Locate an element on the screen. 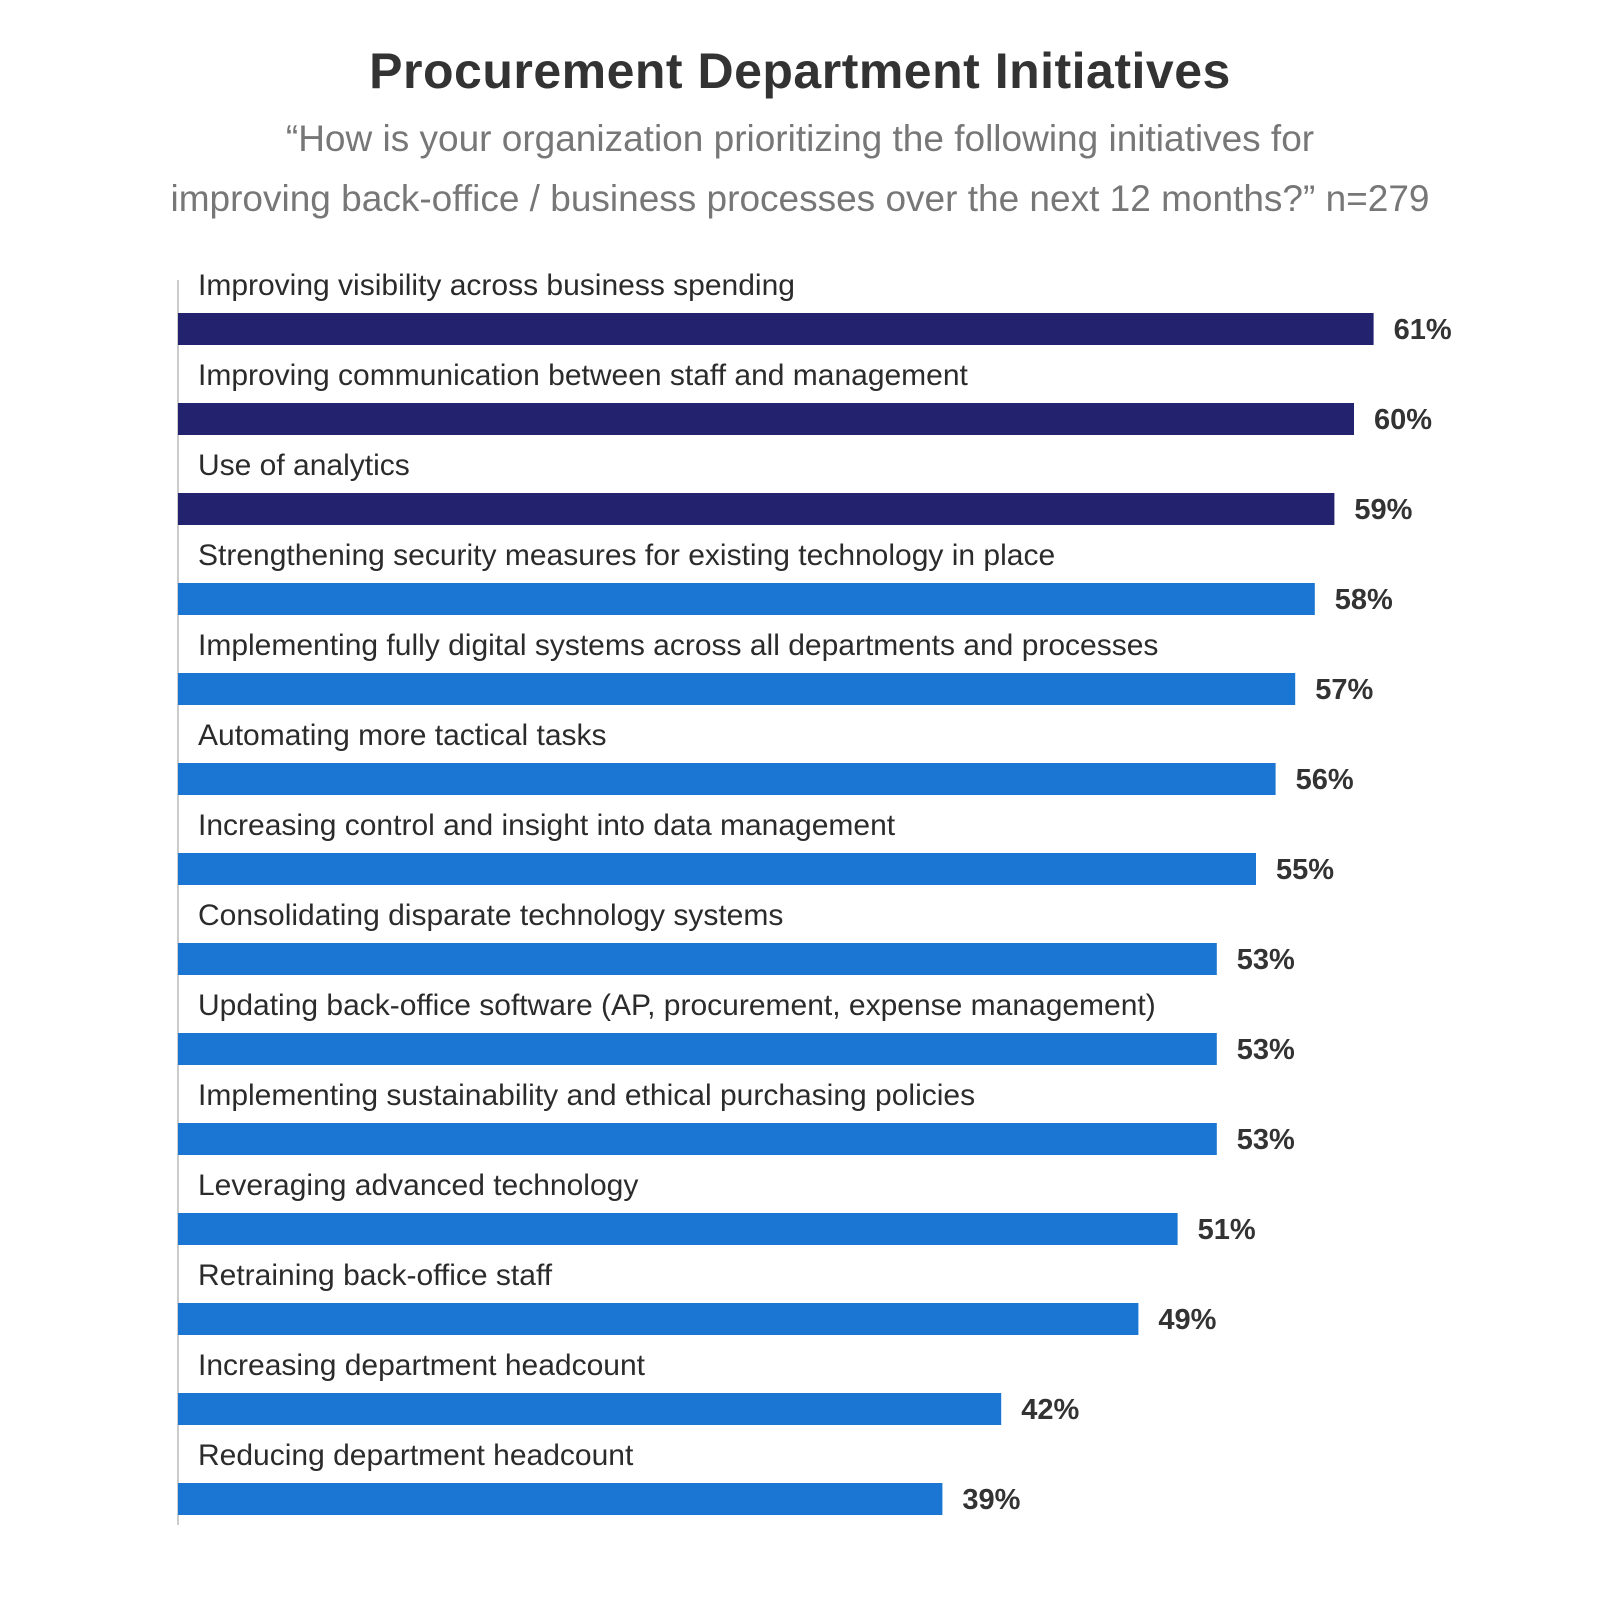 Image resolution: width=1600 pixels, height=1618 pixels. value-label: 51% is located at coordinates (1227, 1230).